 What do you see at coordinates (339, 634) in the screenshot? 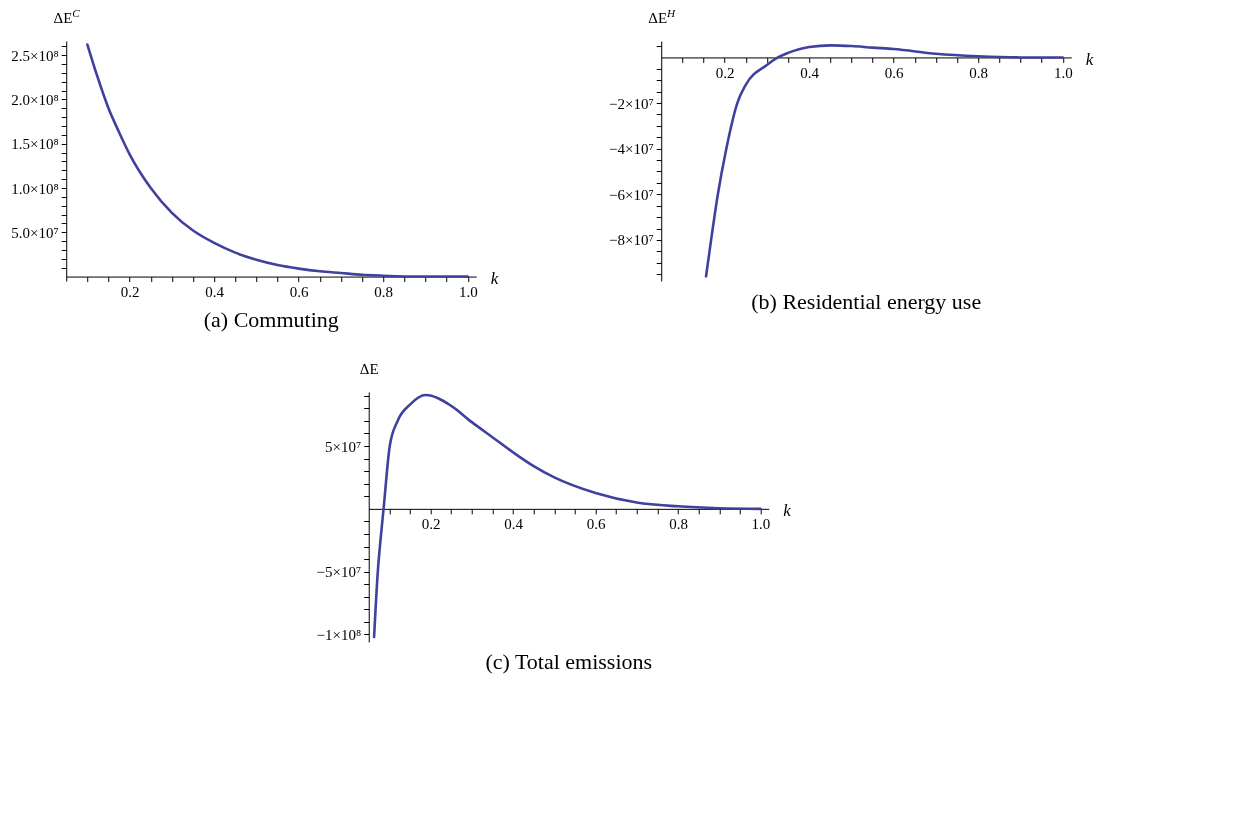
I see `y-tick-label: −1×10⁸` at bounding box center [339, 634].